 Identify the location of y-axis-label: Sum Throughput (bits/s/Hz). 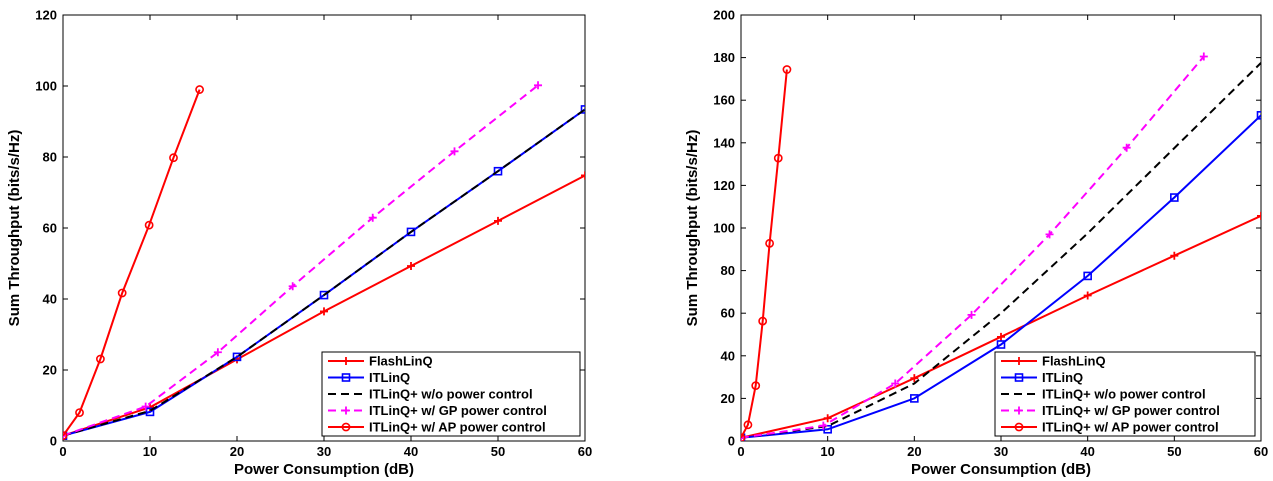
(14, 228).